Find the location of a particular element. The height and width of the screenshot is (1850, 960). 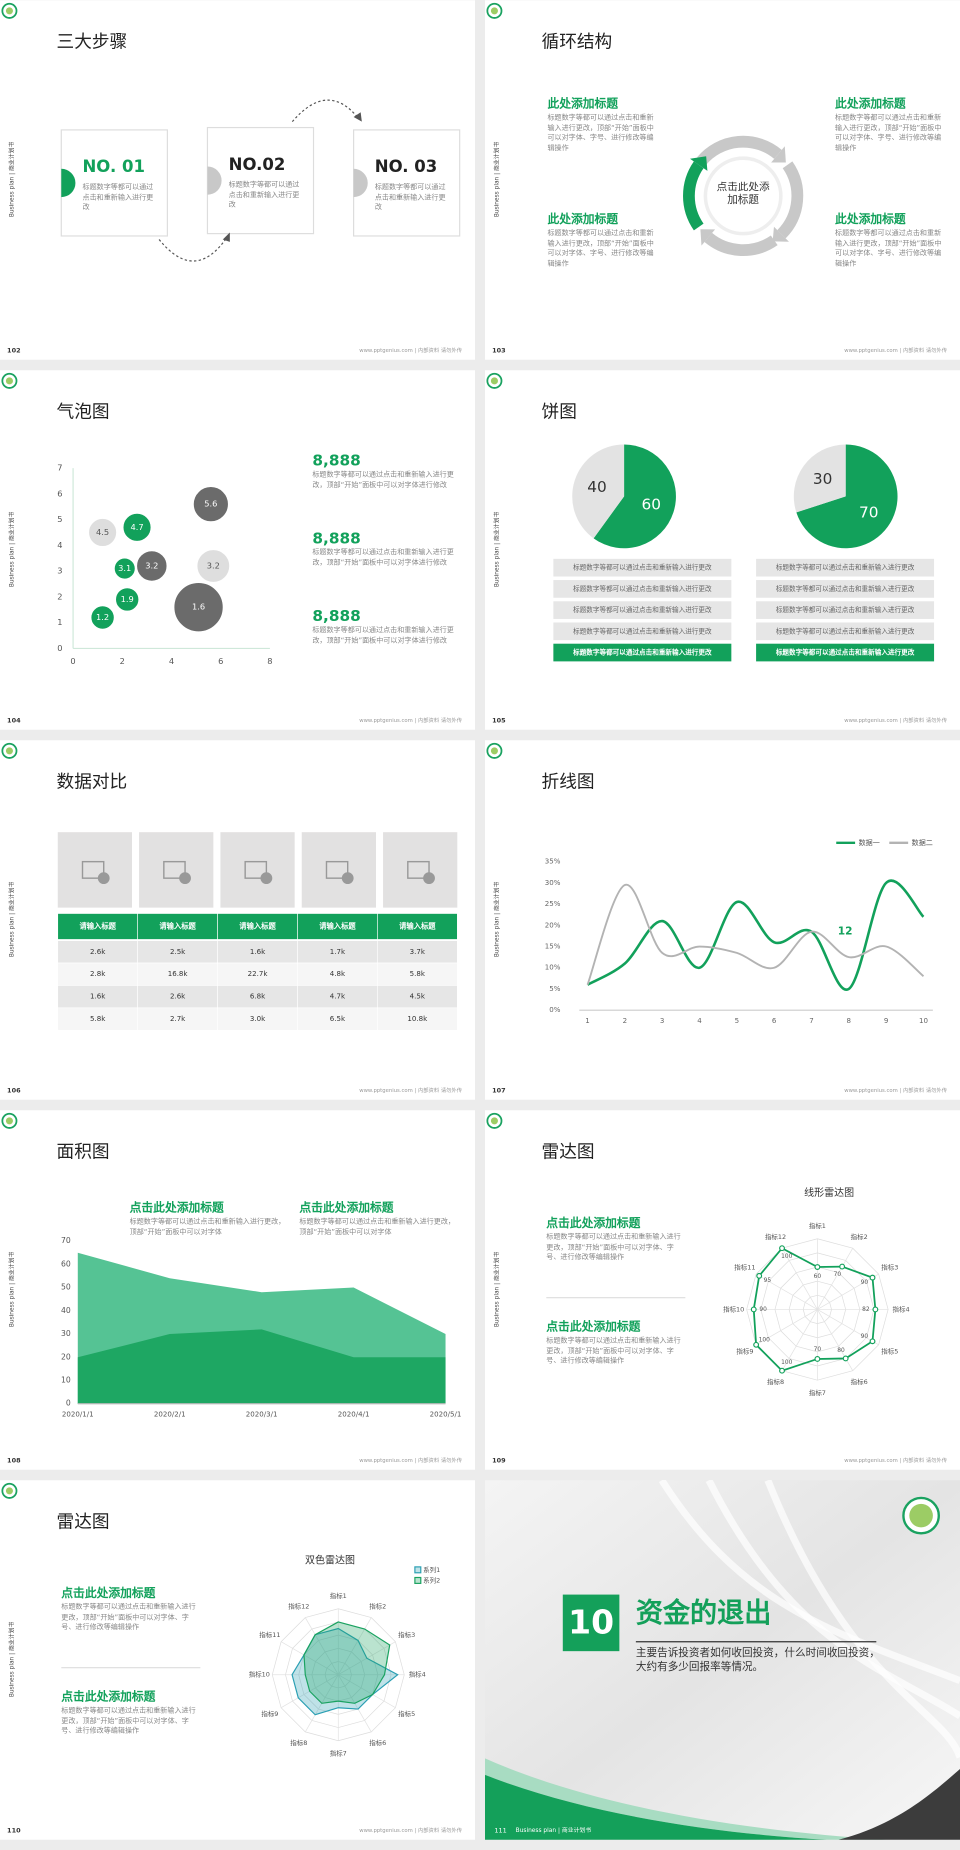

y-tick-label: 5 is located at coordinates (59, 519).